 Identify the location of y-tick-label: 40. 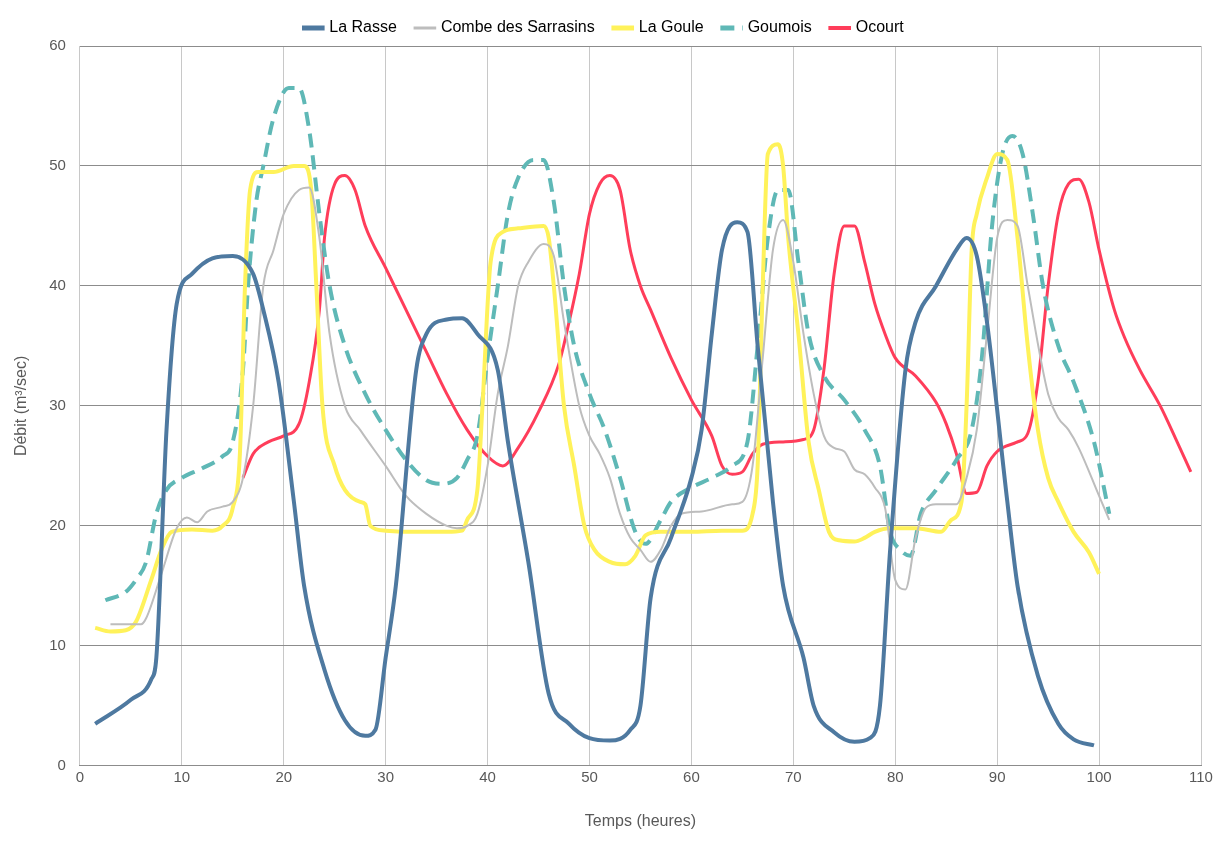
(57, 285).